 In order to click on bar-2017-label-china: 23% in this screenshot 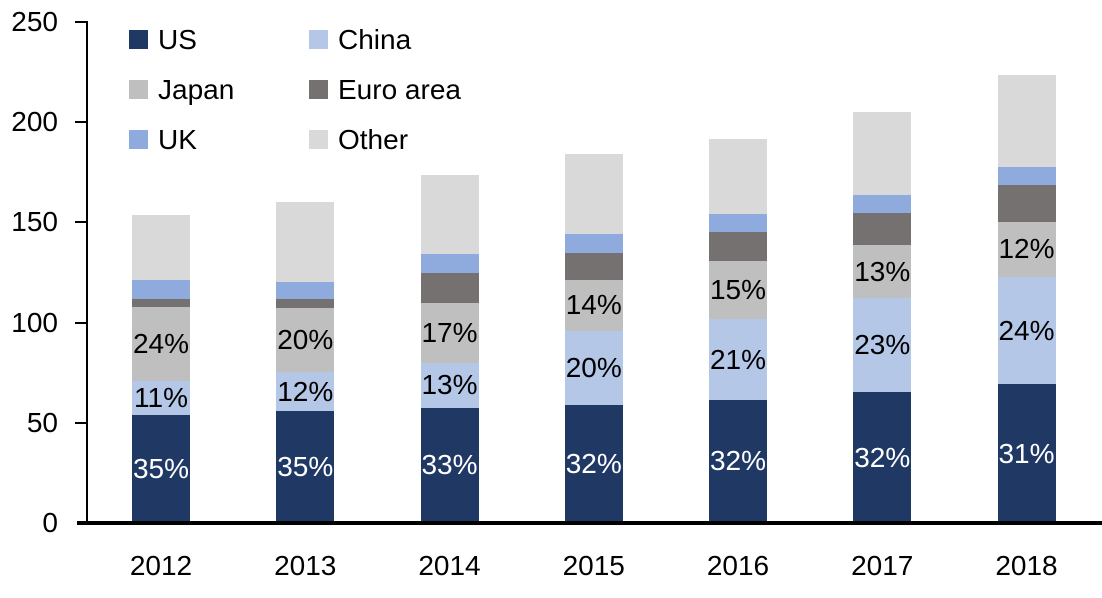, I will do `click(882, 345)`.